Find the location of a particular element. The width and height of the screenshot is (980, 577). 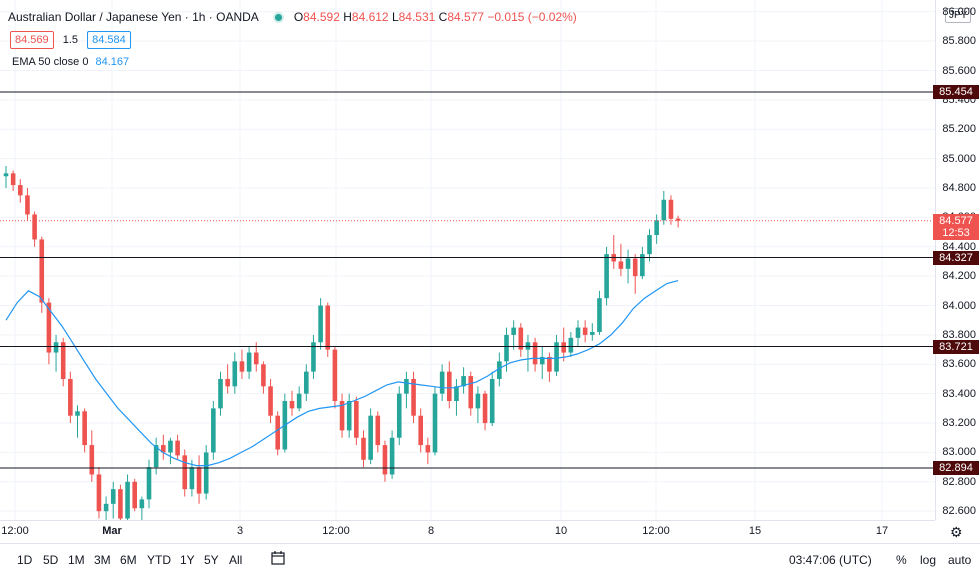

bid-ask-panel: 84.569 1.5 84.584 is located at coordinates (70, 40).